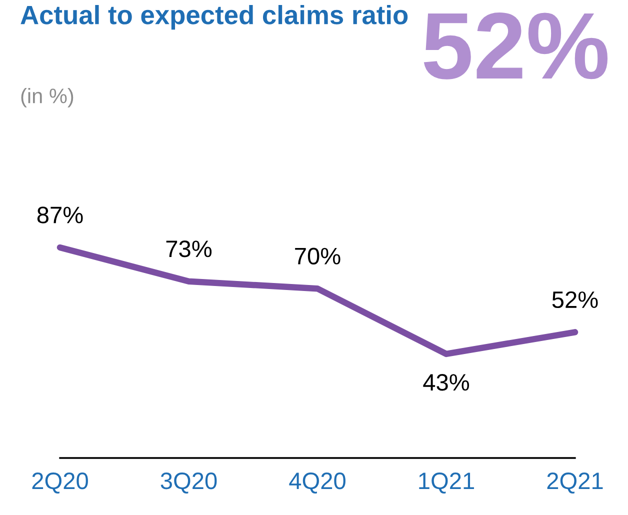 The image size is (628, 515). I want to click on x-tick-label: 2Q20, so click(60, 483).